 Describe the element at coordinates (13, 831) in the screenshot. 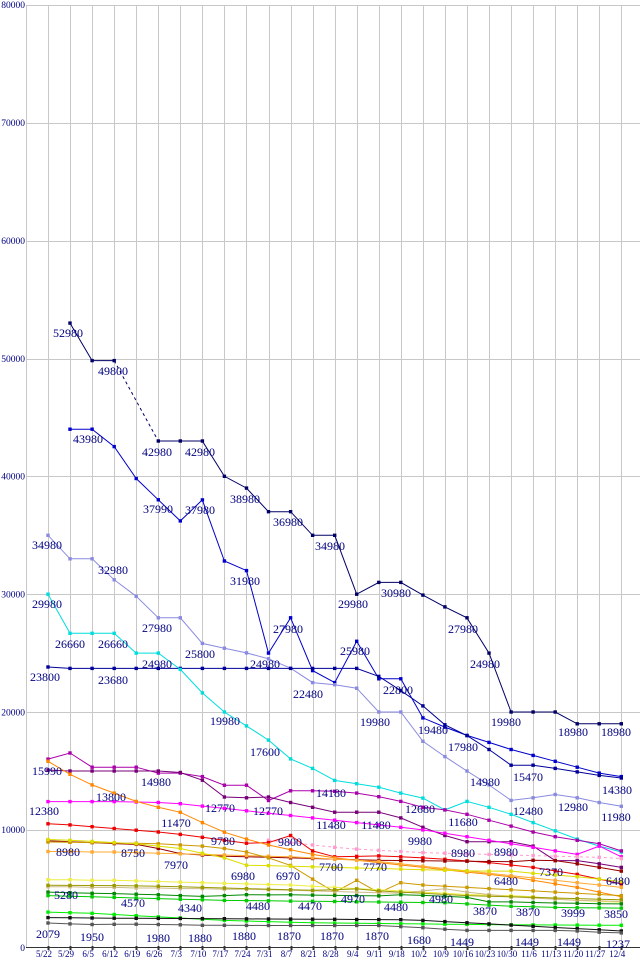

I see `y-tick-label: 10000` at that location.